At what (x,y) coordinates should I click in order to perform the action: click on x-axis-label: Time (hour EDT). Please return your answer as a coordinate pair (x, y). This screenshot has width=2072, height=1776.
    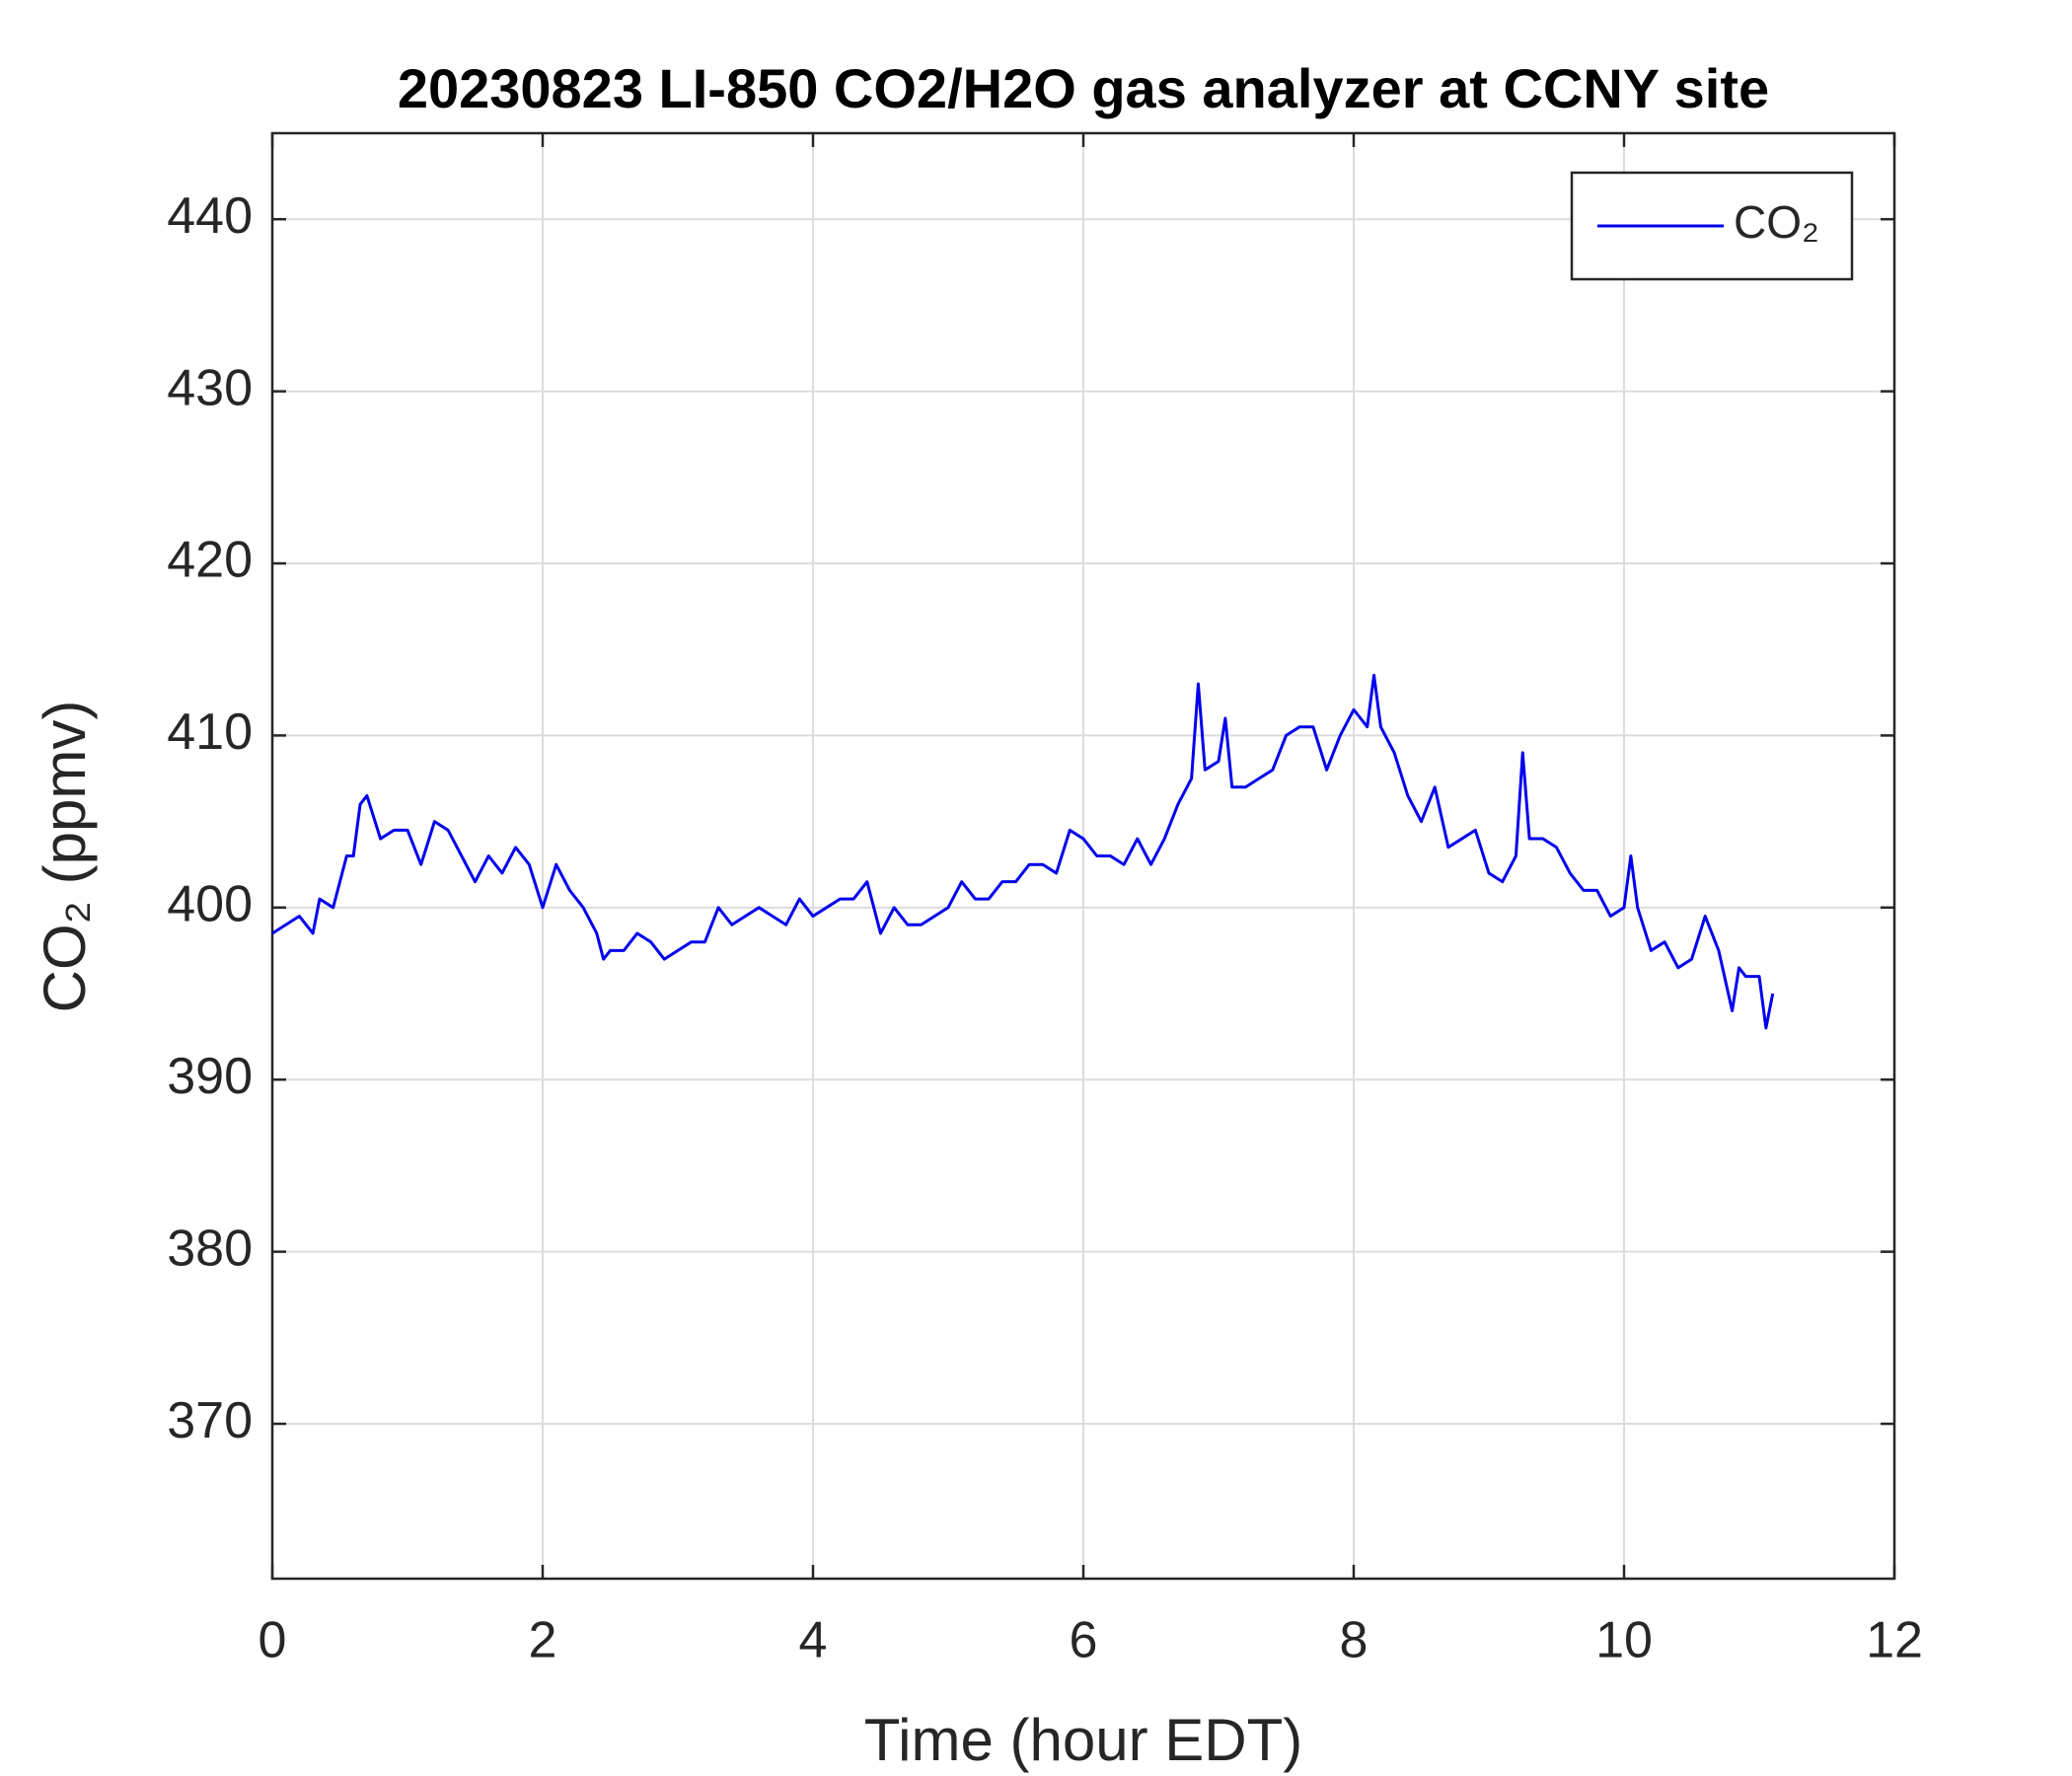
    Looking at the image, I should click on (1083, 1740).